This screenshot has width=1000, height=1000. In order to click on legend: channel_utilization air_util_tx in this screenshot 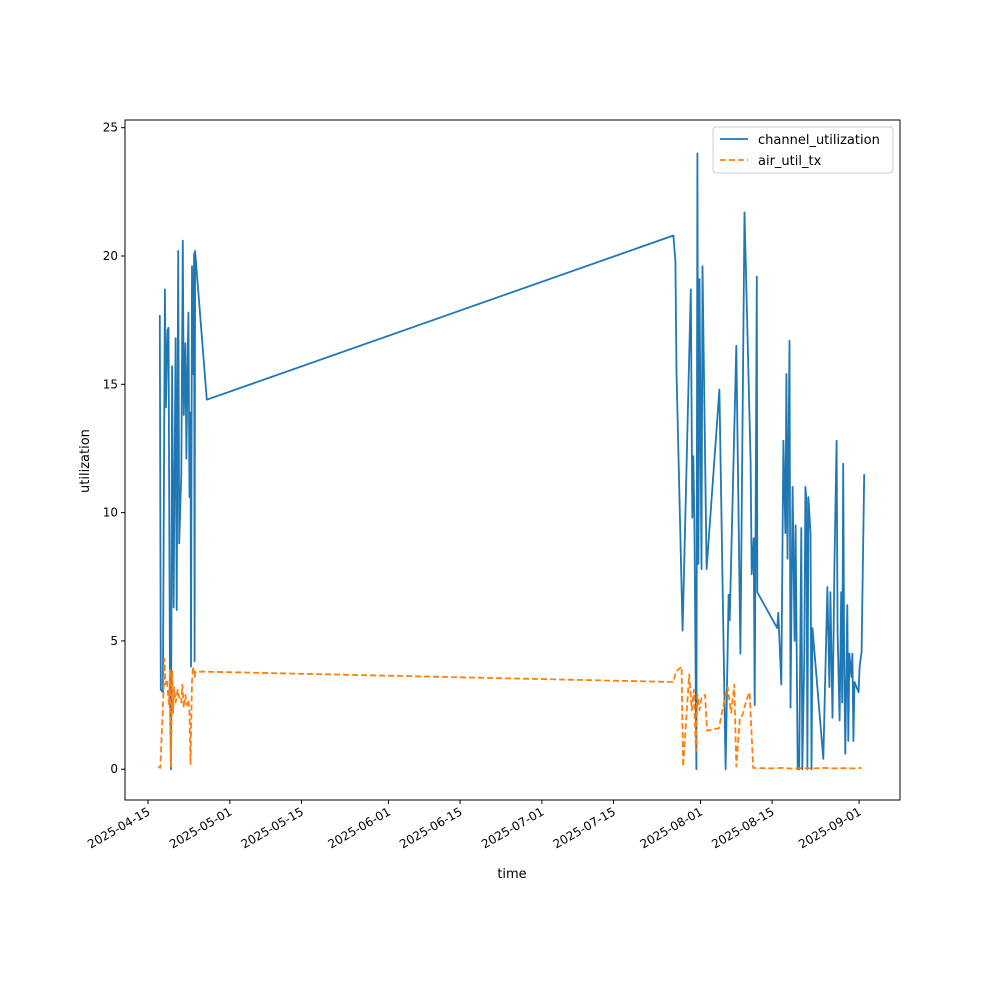, I will do `click(803, 150)`.